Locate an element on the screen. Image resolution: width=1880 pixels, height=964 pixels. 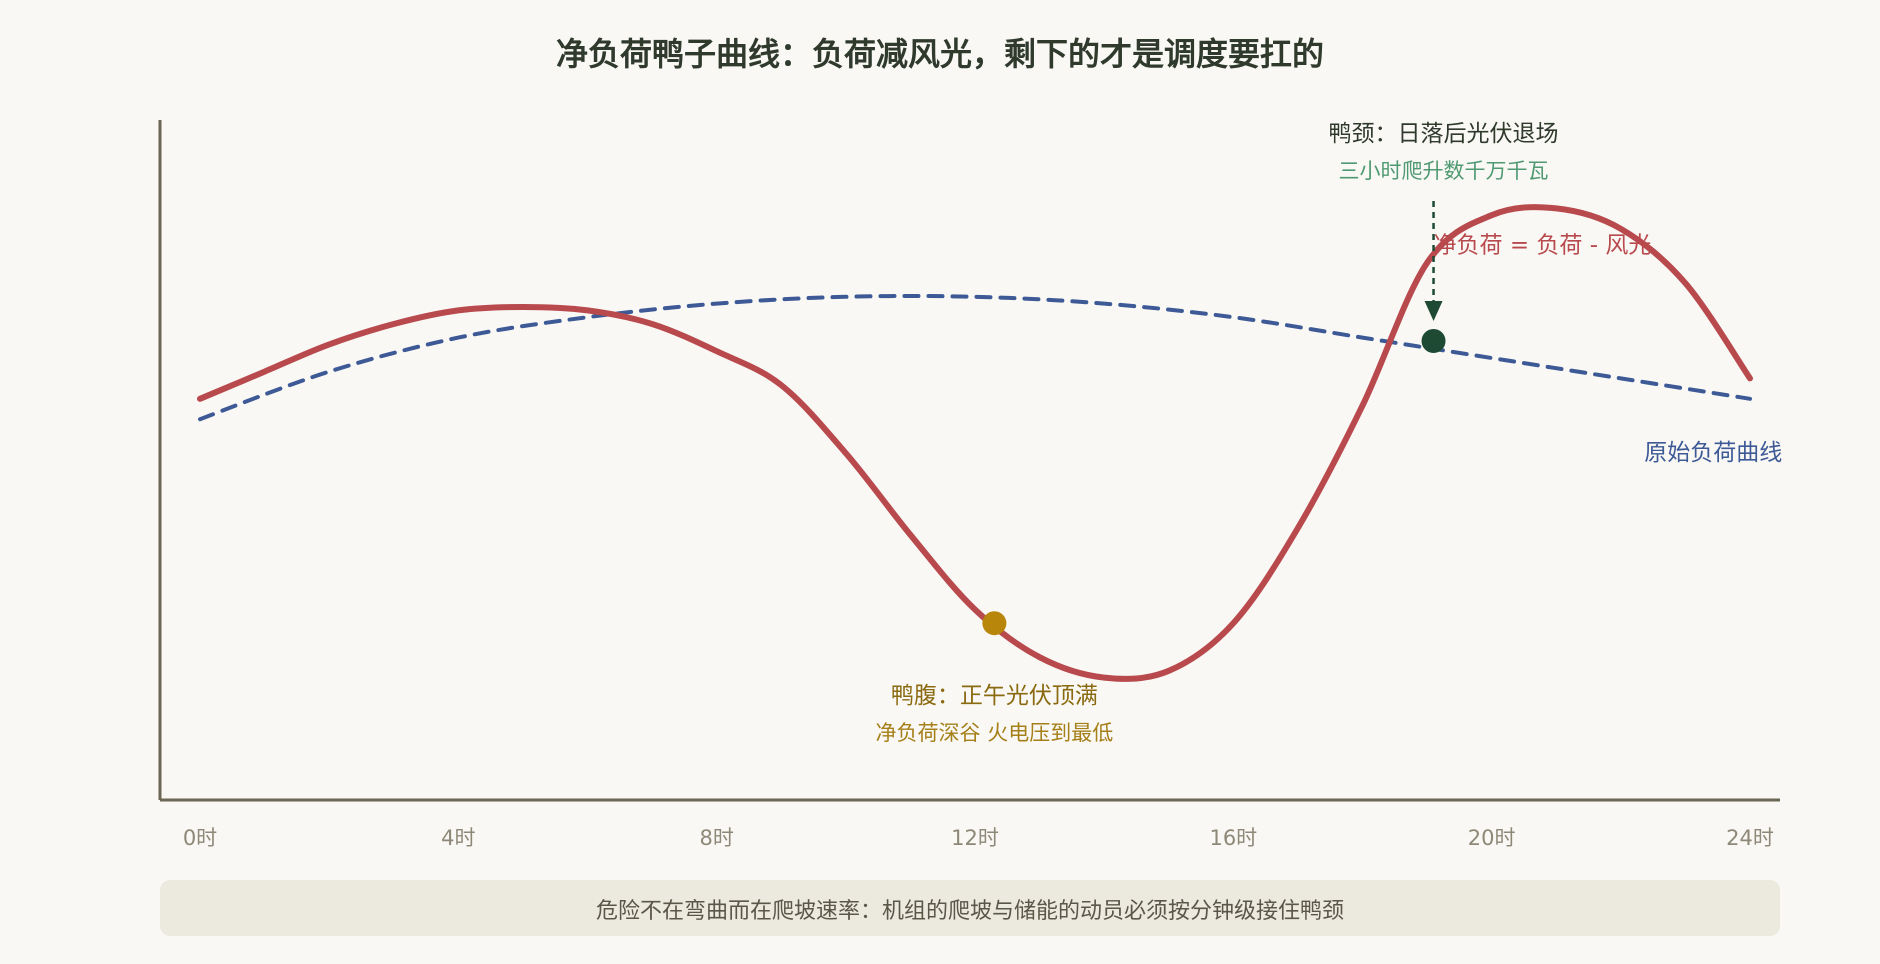
chart-title: 净负荷鸭子曲线：负荷减风光，剩下的才是调度要扛的 is located at coordinates (940, 54).